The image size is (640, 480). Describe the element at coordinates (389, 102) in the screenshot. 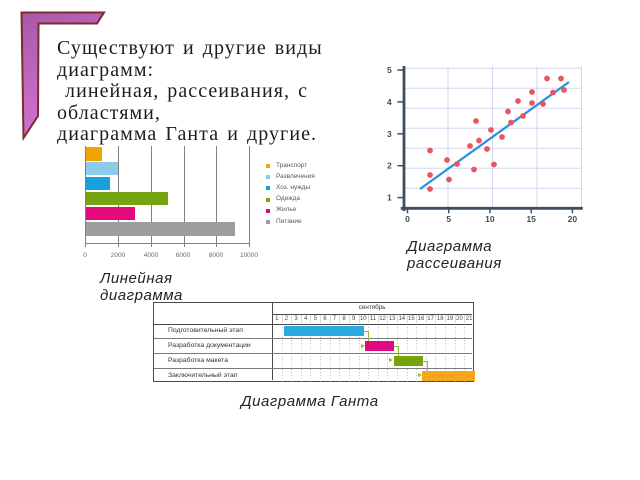

I see `svg-text: 4` at that location.